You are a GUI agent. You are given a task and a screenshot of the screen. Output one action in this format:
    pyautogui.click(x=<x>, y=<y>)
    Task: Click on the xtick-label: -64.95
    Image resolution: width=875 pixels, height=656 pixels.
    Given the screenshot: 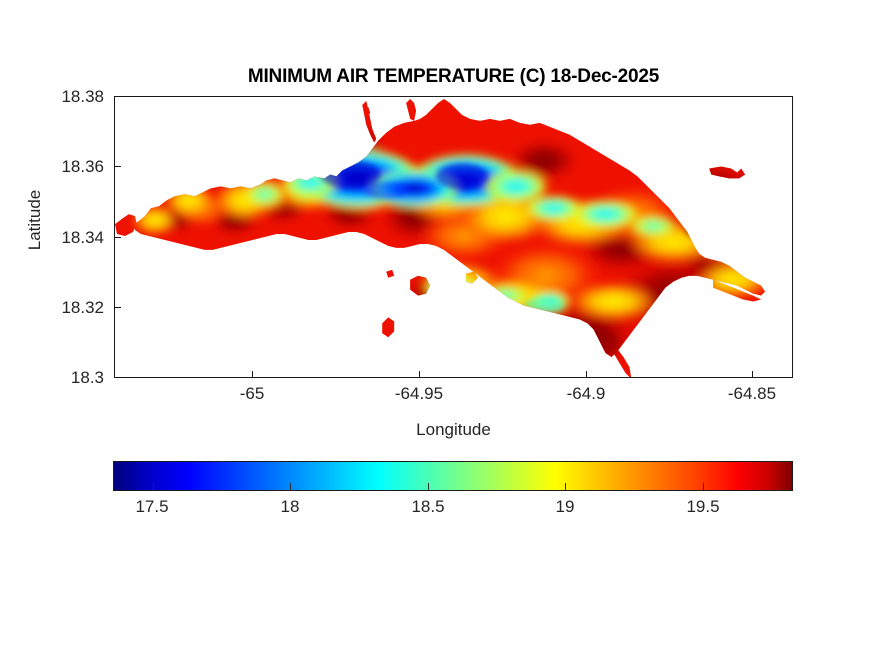 What is the action you would take?
    pyautogui.click(x=419, y=393)
    